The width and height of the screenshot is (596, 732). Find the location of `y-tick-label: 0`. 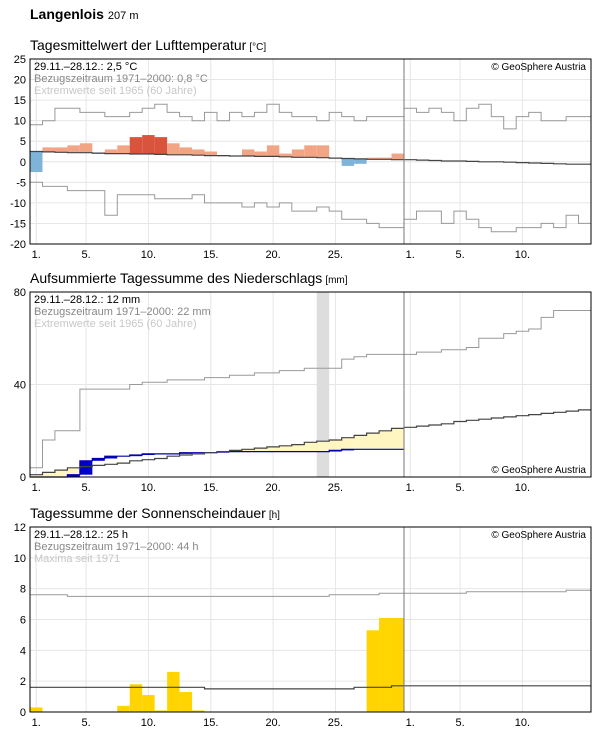

y-tick-label: 0 is located at coordinates (23, 163).